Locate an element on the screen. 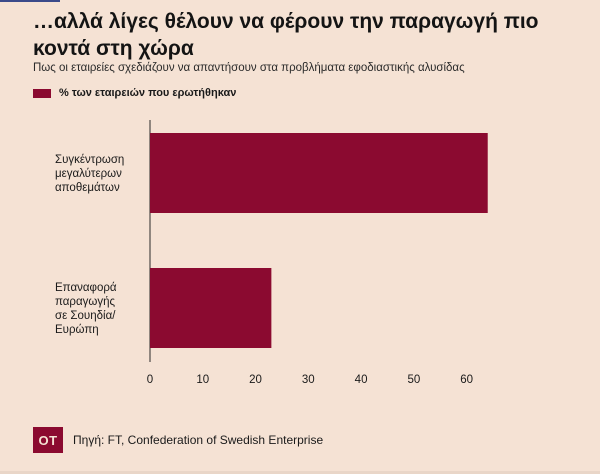  x-tick-label: 50 is located at coordinates (413, 380).